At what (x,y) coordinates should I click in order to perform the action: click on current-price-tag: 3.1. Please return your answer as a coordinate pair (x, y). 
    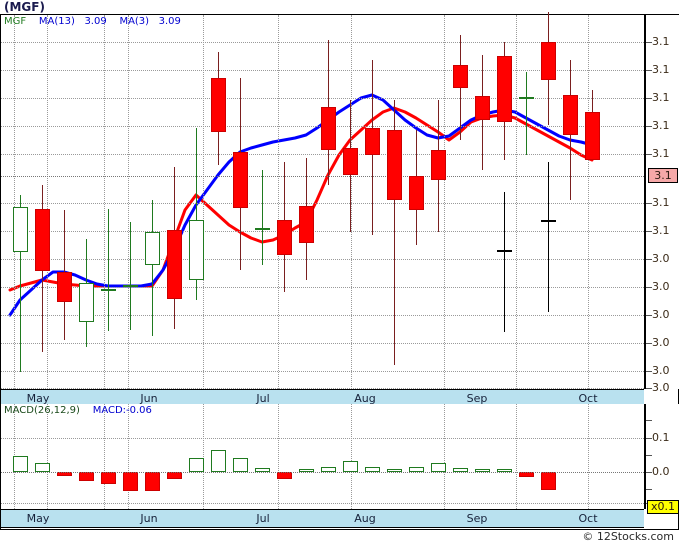
    Looking at the image, I should click on (663, 175).